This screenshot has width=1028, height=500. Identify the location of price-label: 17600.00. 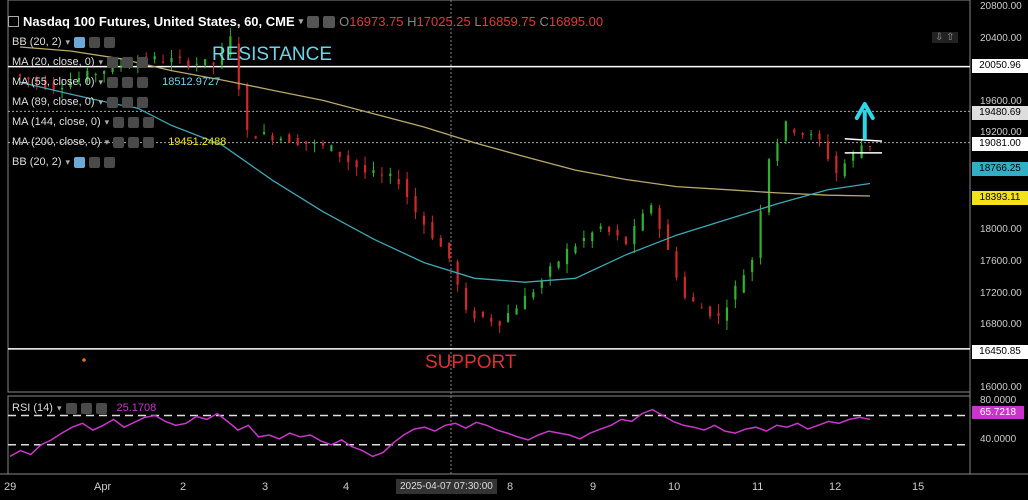
(1001, 261).